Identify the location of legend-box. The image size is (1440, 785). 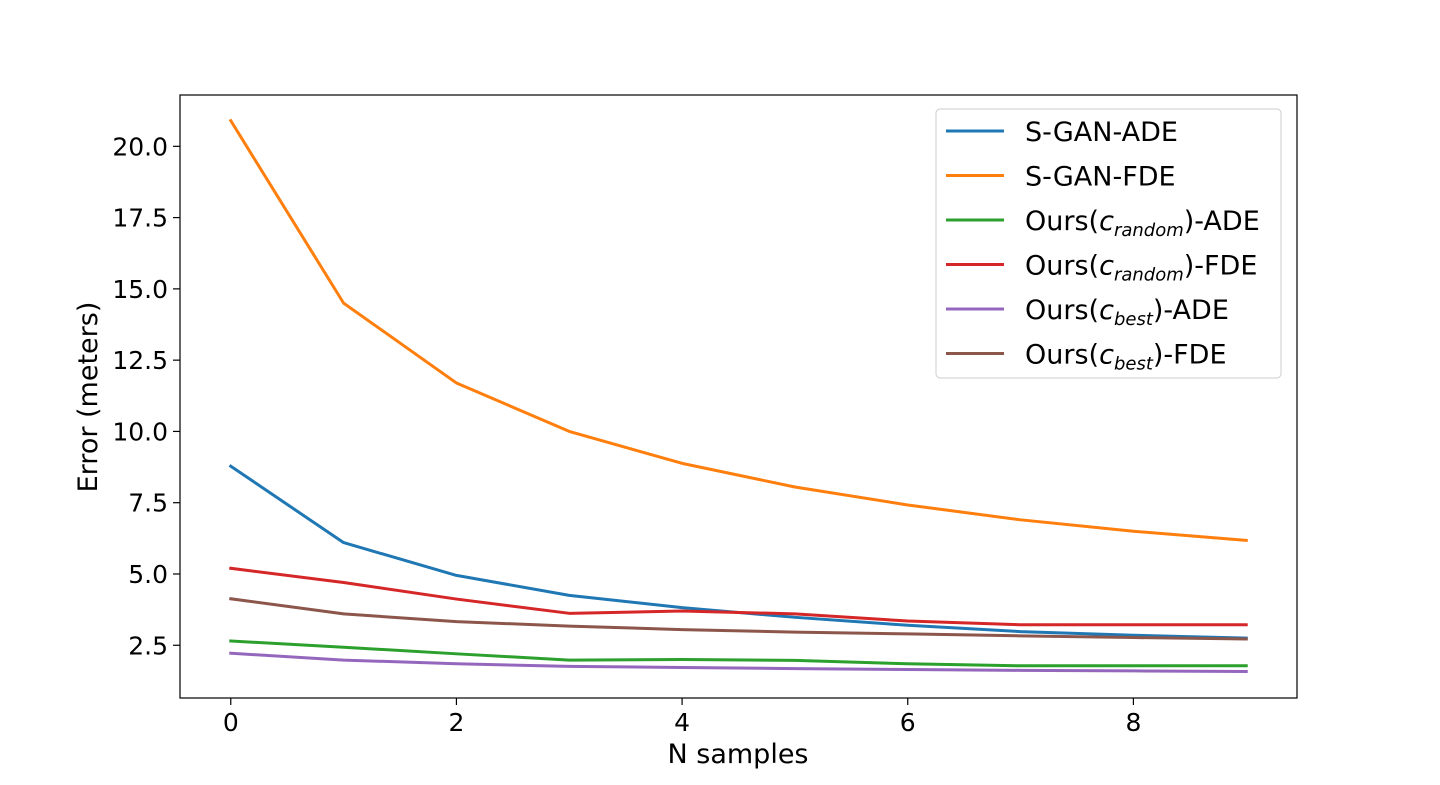
(1108, 243).